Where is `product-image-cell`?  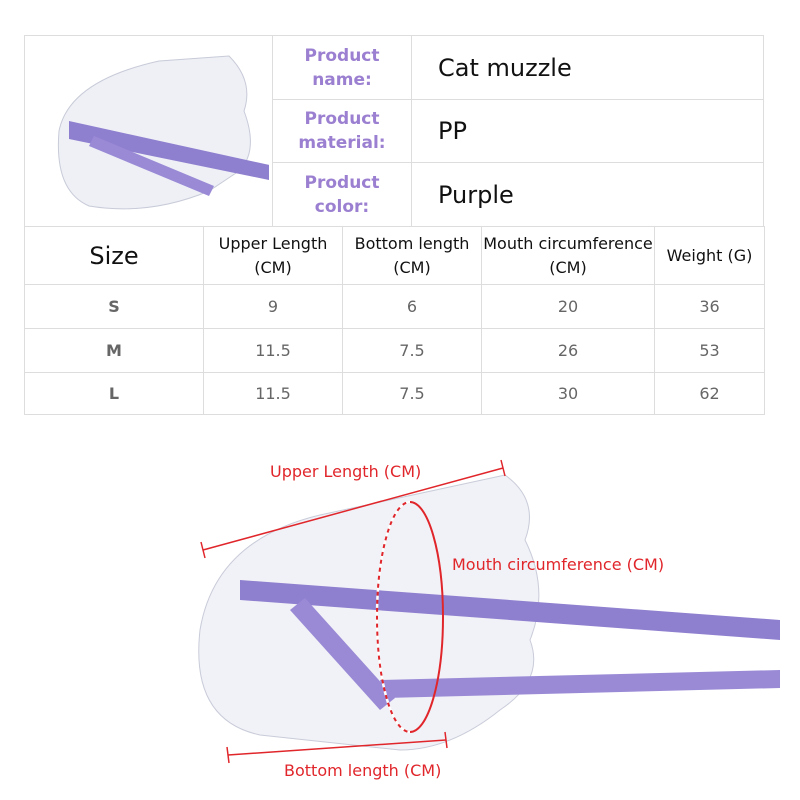 product-image-cell is located at coordinates (148, 131).